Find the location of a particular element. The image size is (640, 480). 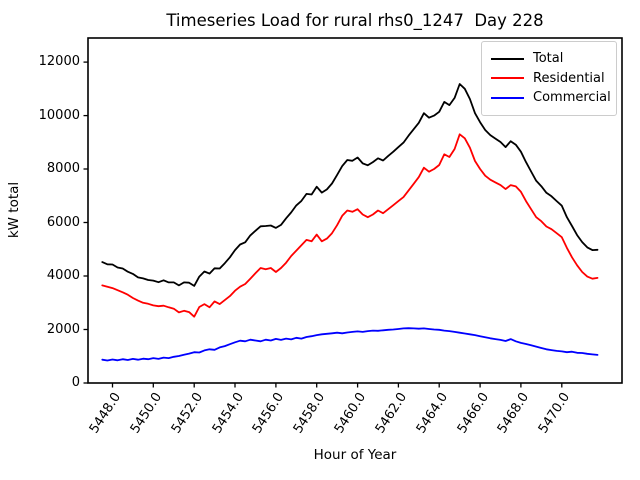

y-tick-label: 2000 is located at coordinates (63, 329).